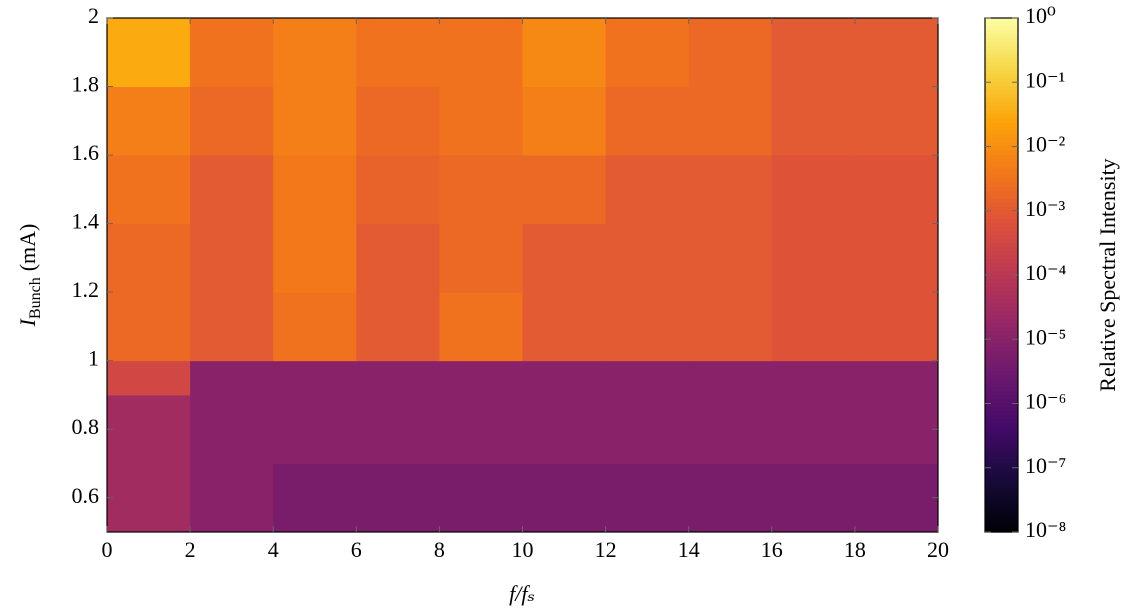 The width and height of the screenshot is (1145, 614). Describe the element at coordinates (29, 276) in the screenshot. I see `y-axis-label: IBunch (mA)` at that location.